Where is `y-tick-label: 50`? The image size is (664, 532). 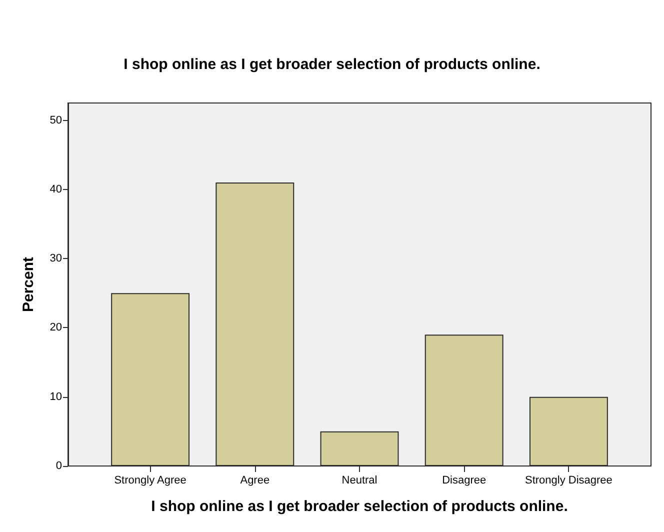
y-tick-label: 50 is located at coordinates (56, 120).